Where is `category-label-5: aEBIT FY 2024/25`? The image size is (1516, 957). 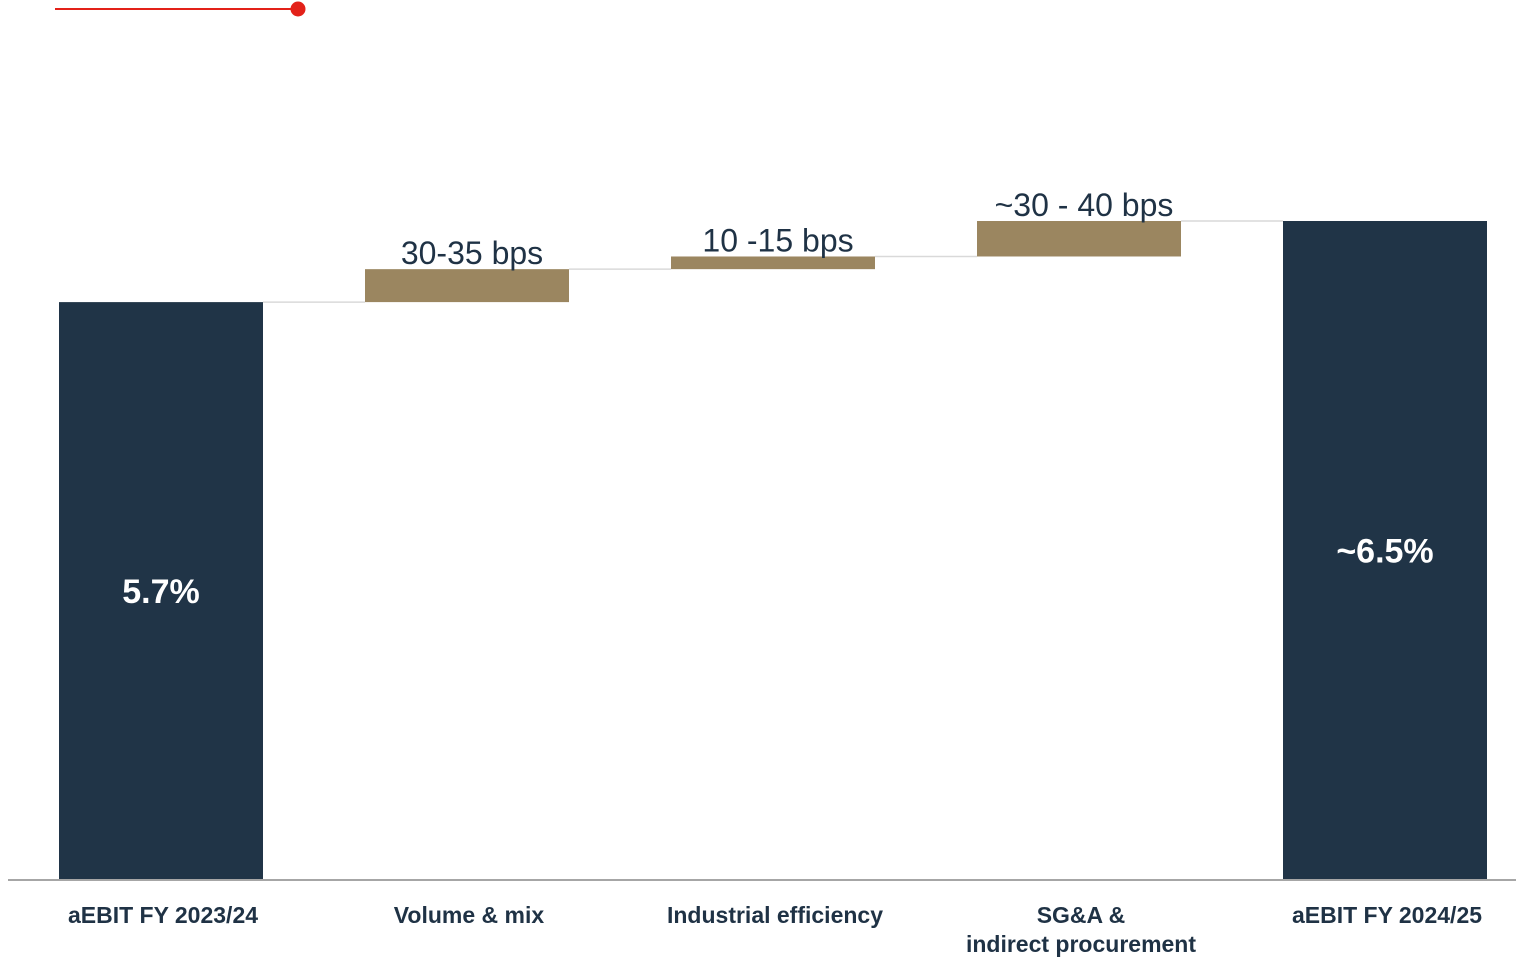
category-label-5: aEBIT FY 2024/25 is located at coordinates (1387, 915).